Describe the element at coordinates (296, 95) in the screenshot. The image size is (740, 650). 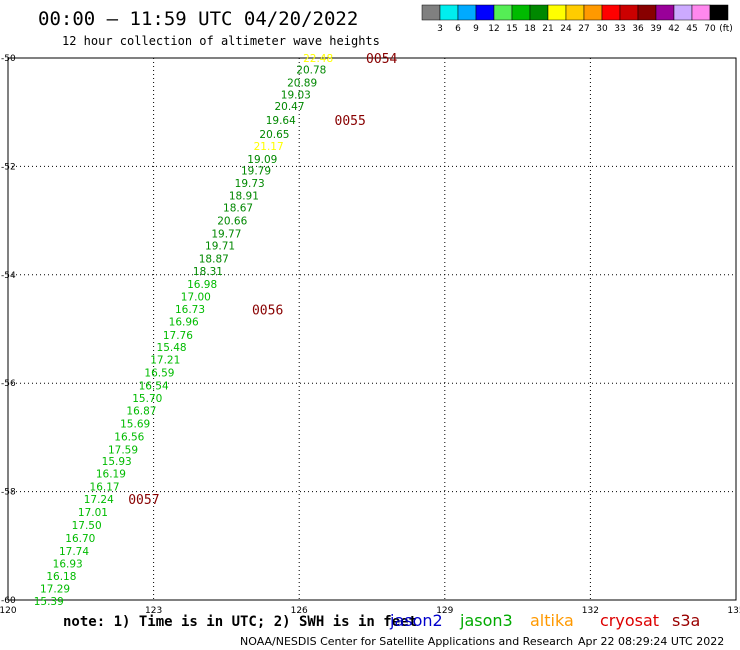
I see `swh-point-label: 19.03` at that location.